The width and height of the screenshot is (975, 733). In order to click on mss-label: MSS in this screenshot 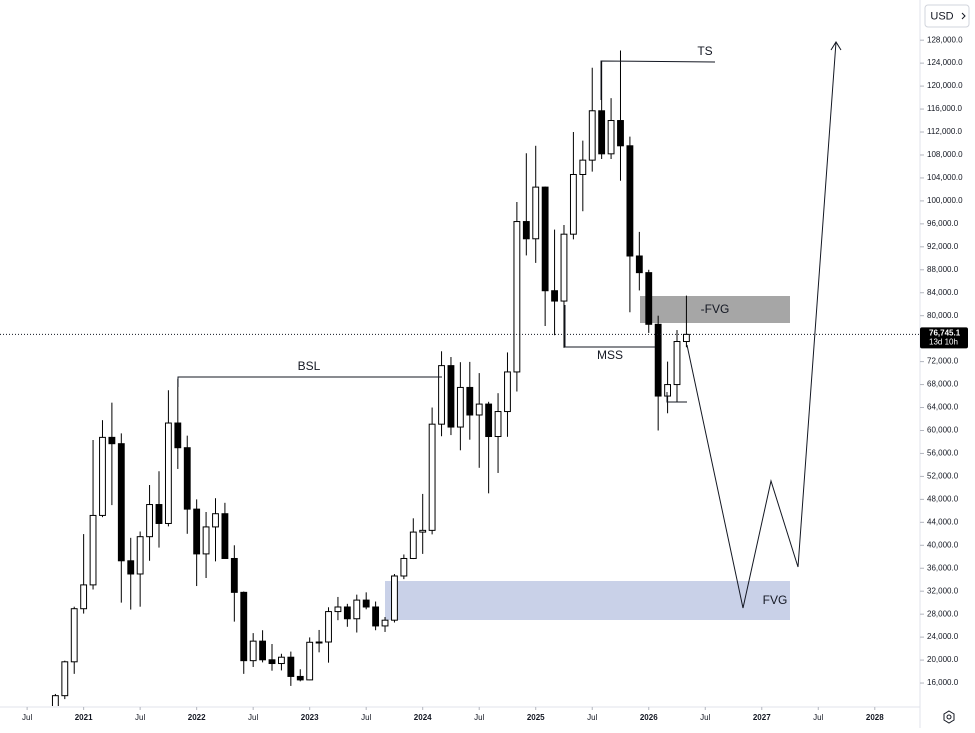, I will do `click(610, 355)`.